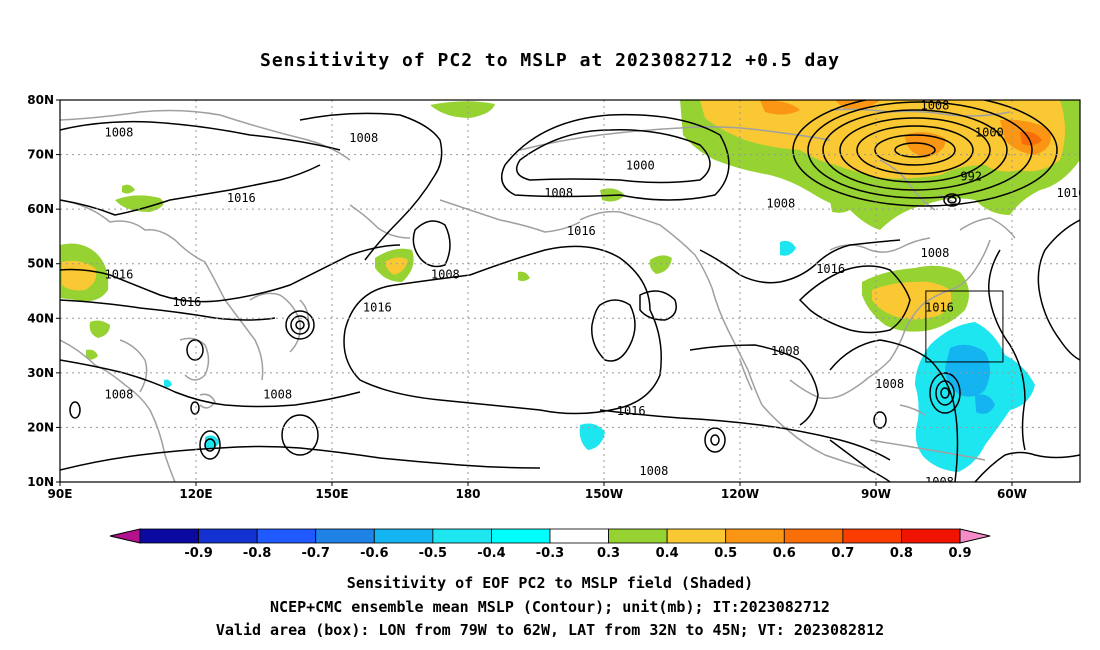  Describe the element at coordinates (784, 553) in the screenshot. I see `colorbar-label: 0.6` at that location.